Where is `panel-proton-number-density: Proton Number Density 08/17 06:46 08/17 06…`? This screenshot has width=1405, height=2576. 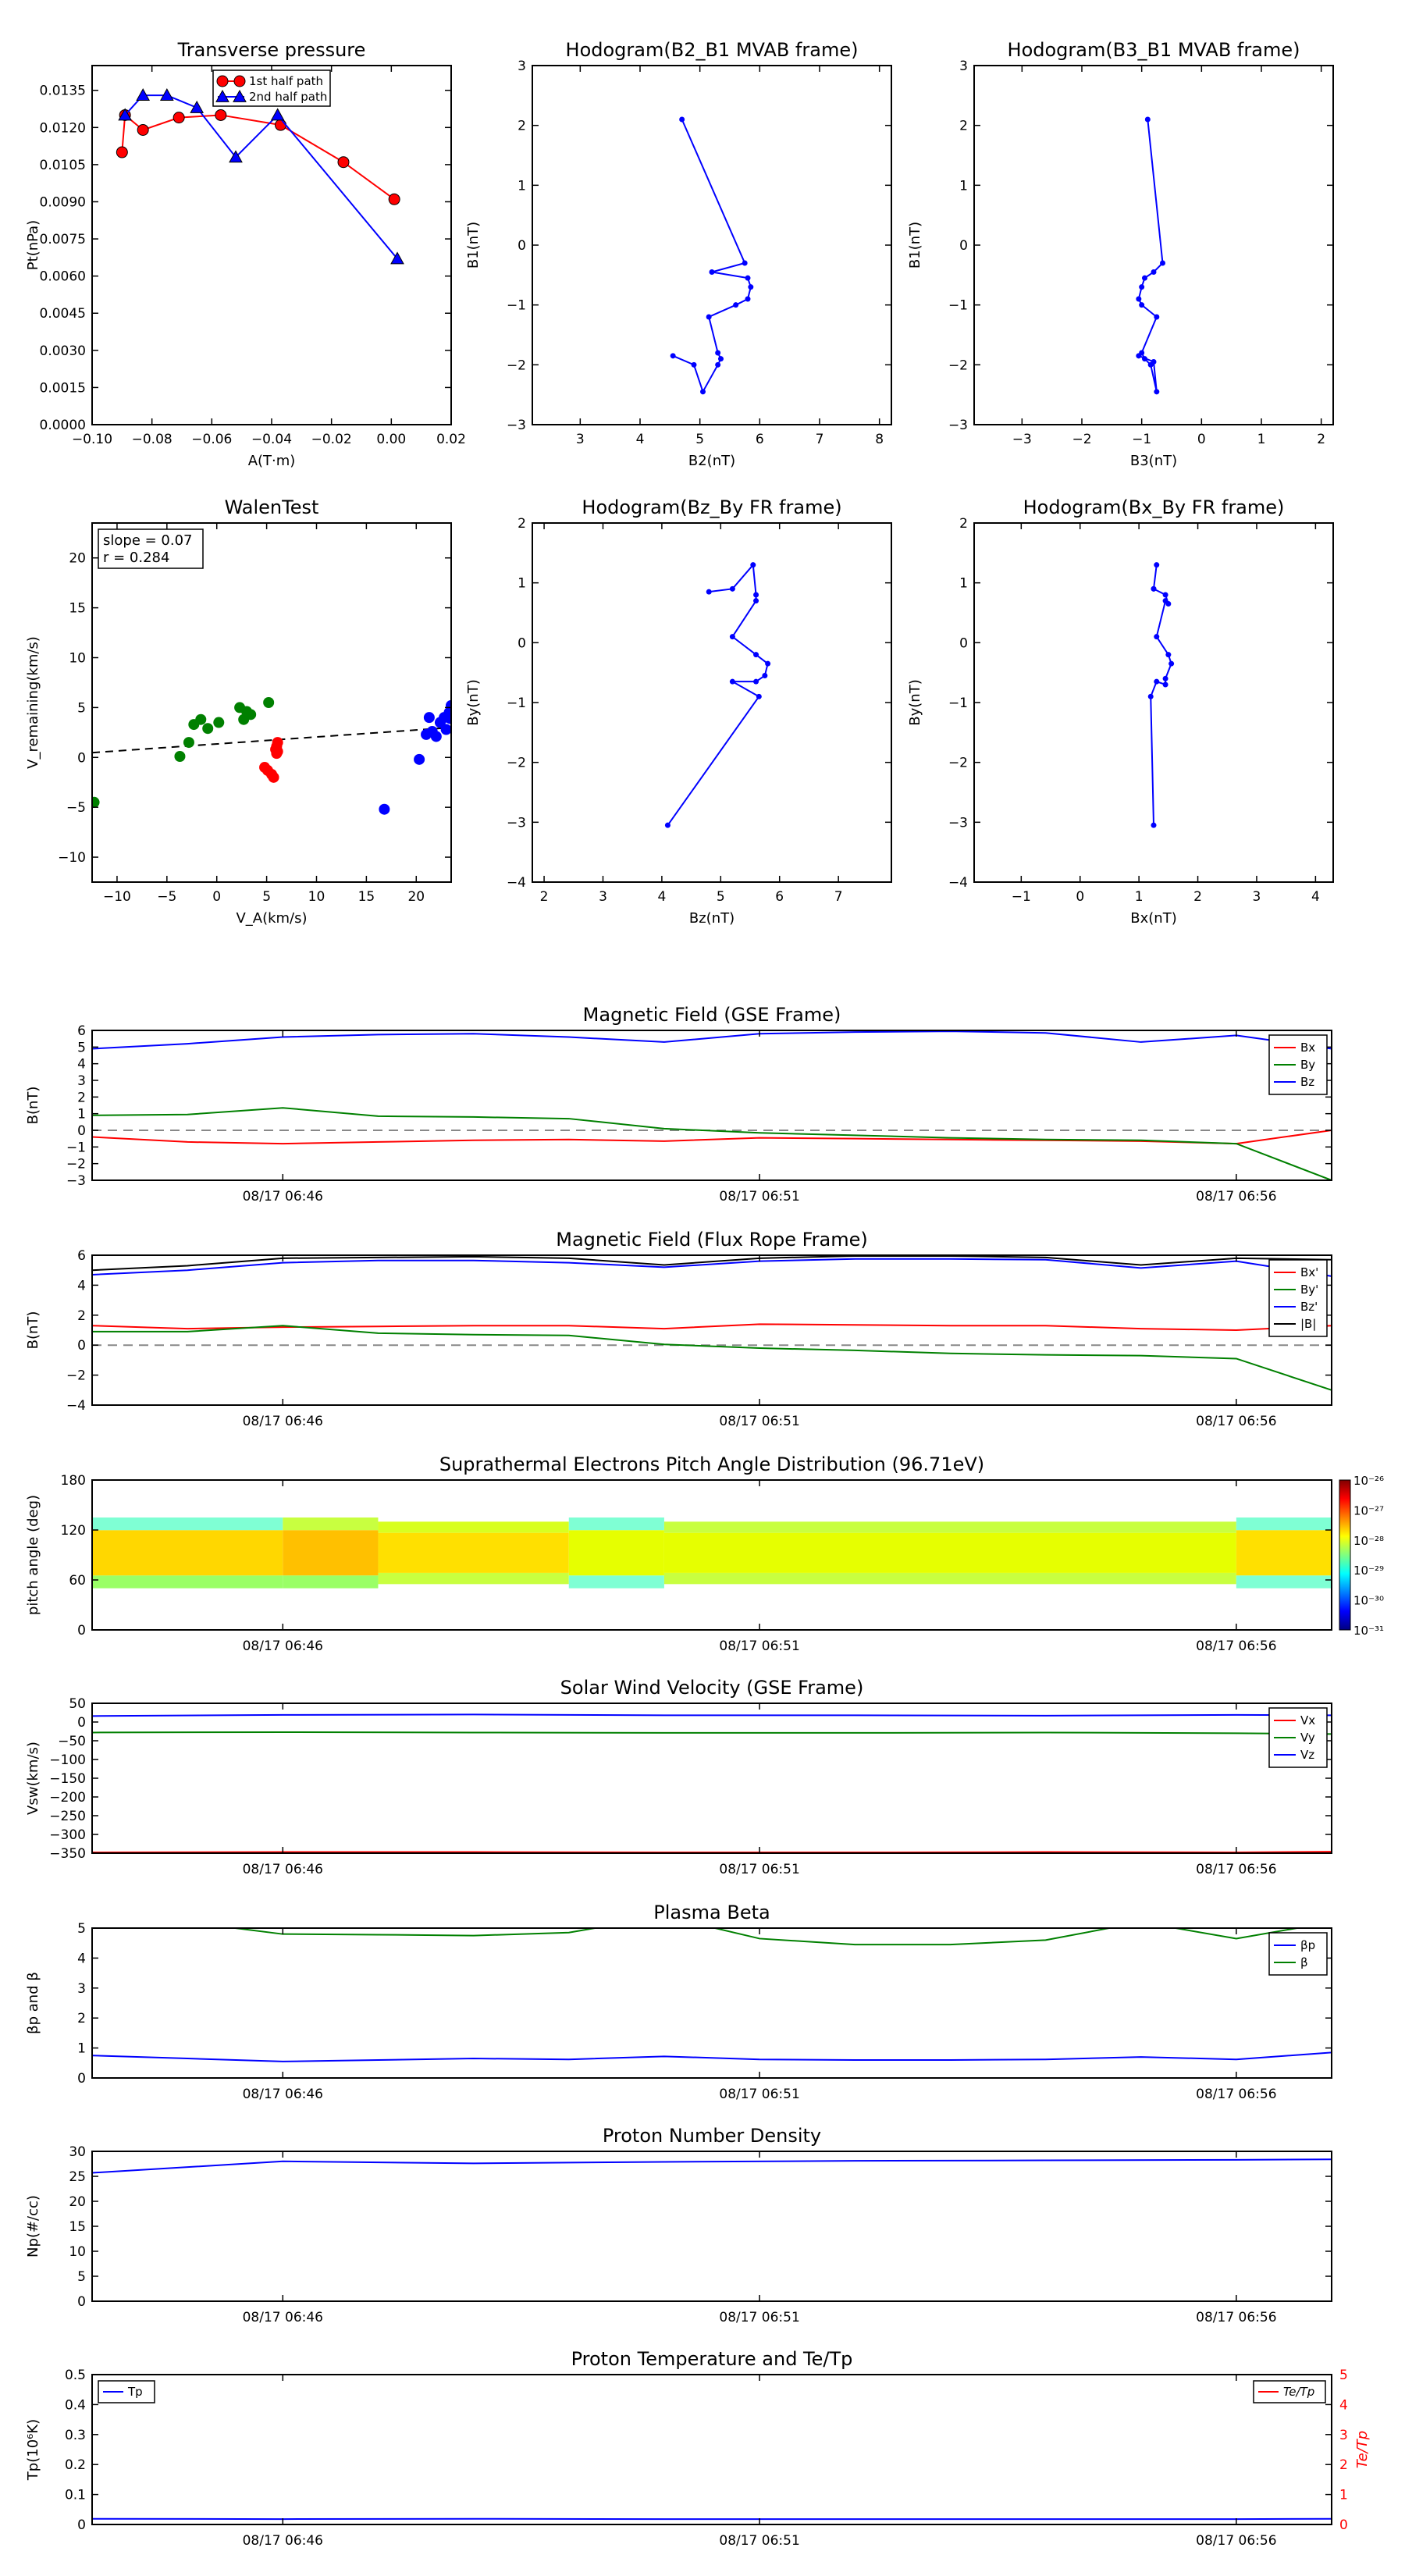 panel-proton-number-density: Proton Number Density 08/17 06:46 08/17 06… is located at coordinates (679, 2225).